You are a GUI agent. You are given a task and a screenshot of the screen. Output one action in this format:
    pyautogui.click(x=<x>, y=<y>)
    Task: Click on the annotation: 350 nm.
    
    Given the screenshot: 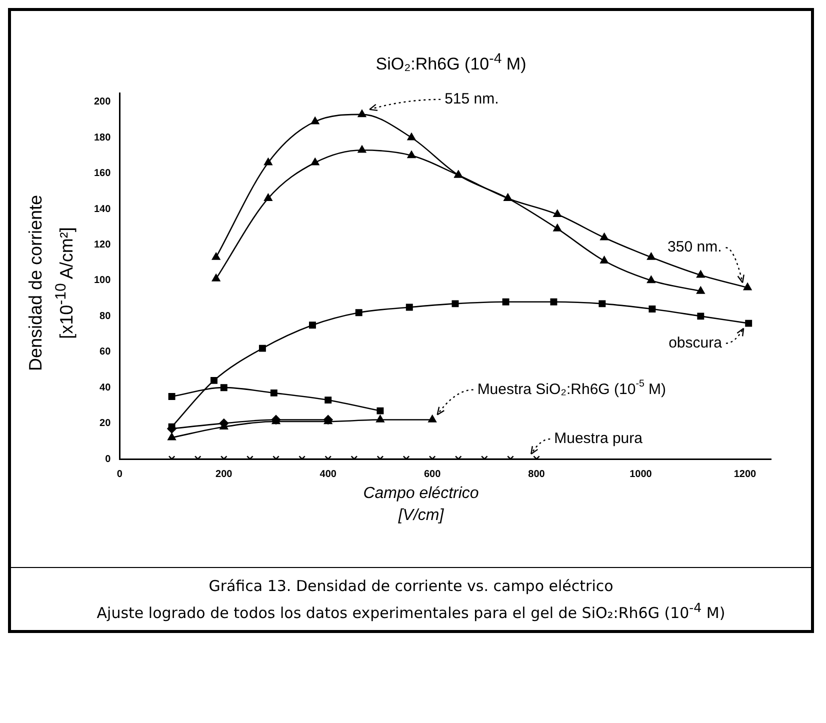 What is the action you would take?
    pyautogui.click(x=695, y=247)
    